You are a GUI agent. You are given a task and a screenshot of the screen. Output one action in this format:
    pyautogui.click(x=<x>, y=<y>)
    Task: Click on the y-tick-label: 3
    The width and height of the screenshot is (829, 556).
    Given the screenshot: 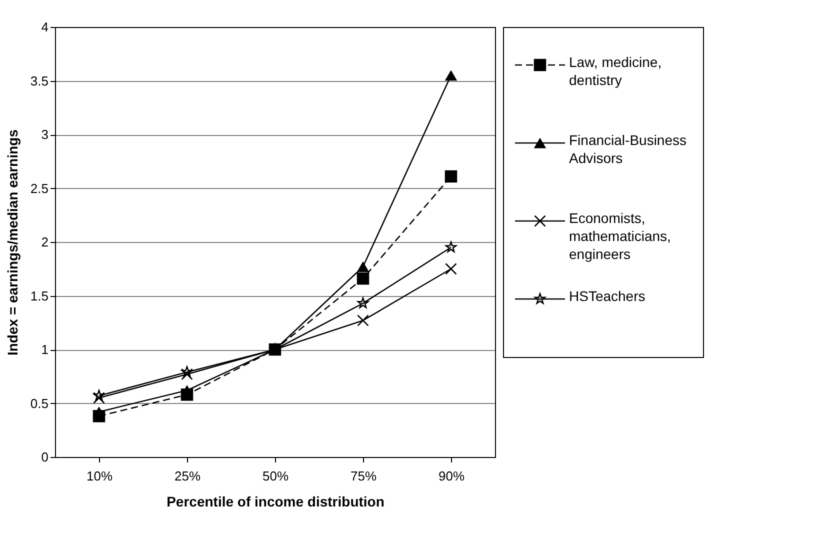 What is the action you would take?
    pyautogui.click(x=44, y=134)
    